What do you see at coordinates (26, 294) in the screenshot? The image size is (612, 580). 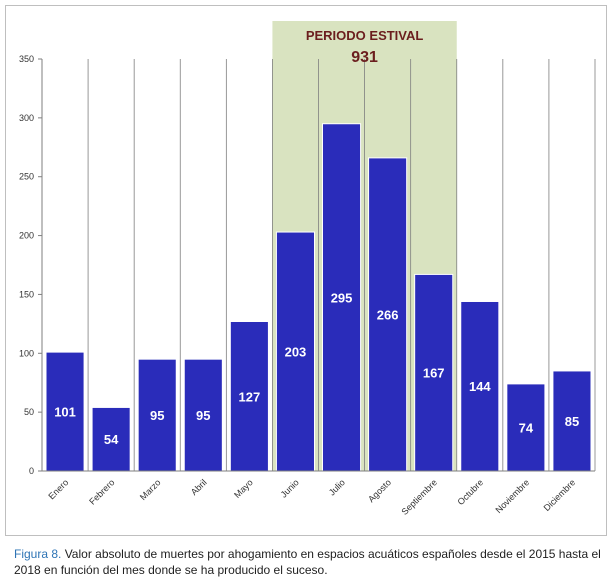 I see `y-tick-label: 150` at bounding box center [26, 294].